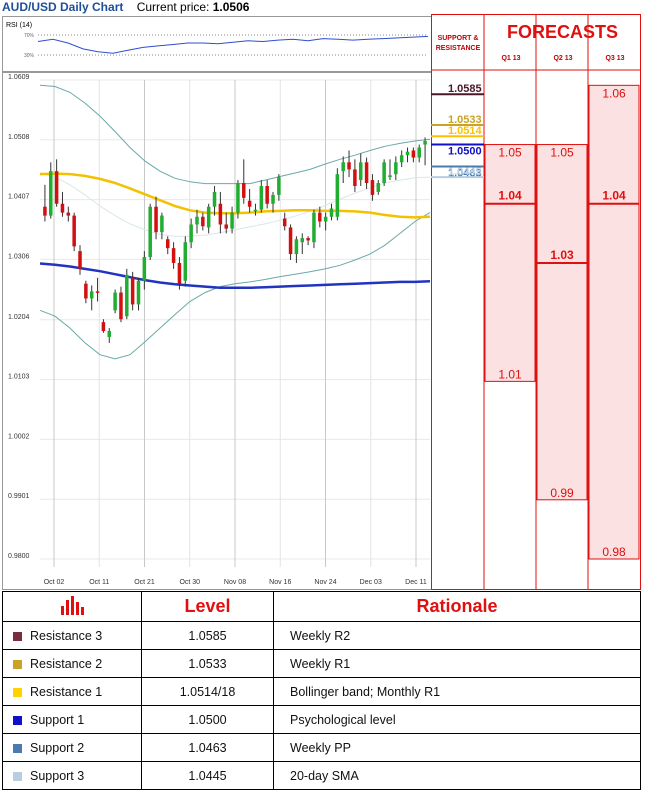  What do you see at coordinates (280, 582) in the screenshot?
I see `x-tick-label: Nov 16` at bounding box center [280, 582].